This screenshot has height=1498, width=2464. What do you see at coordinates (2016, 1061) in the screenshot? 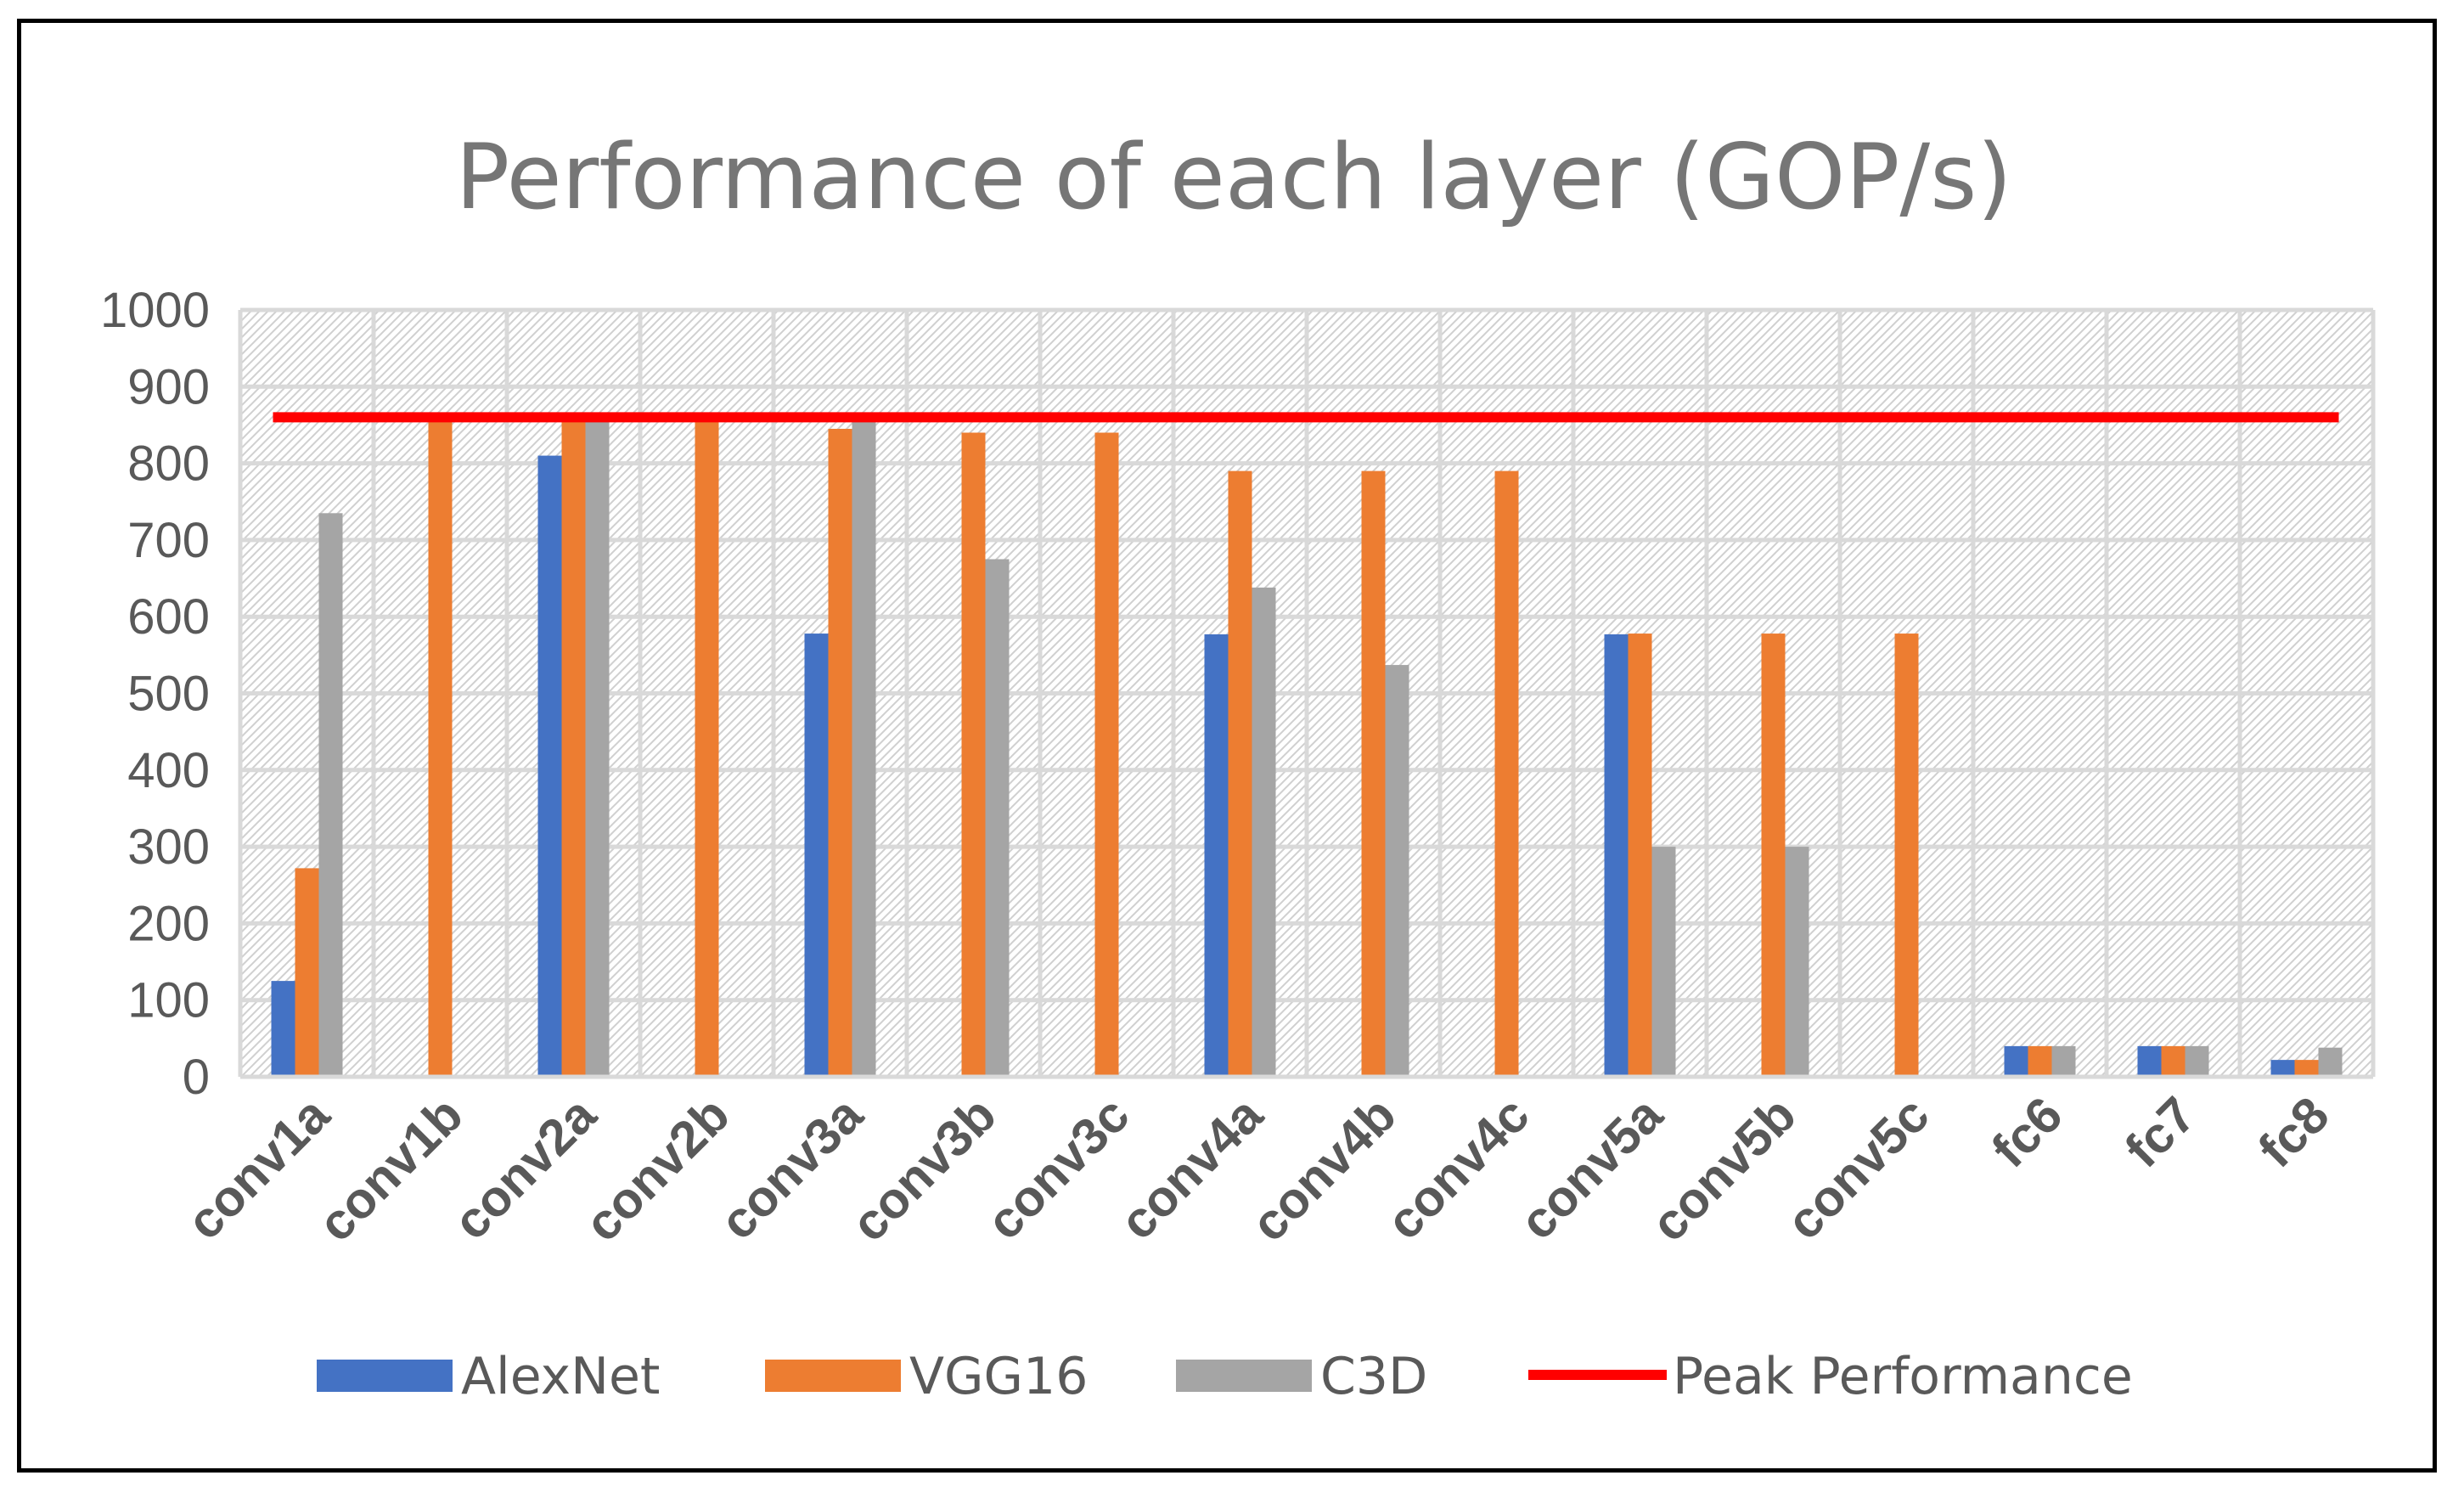
I see `bar-alexnet-fc6` at bounding box center [2016, 1061].